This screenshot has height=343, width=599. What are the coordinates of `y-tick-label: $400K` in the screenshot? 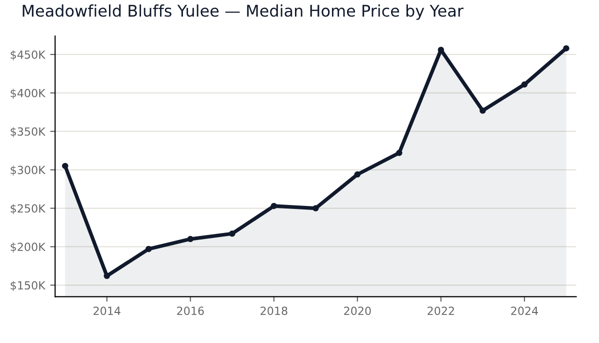 It's located at (28, 93).